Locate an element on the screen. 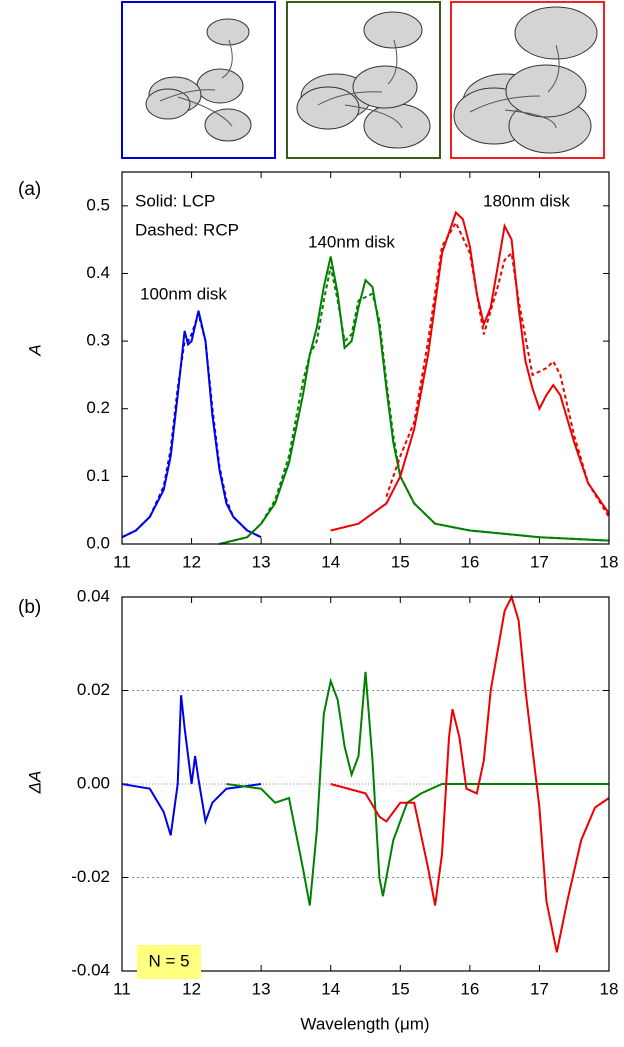 The width and height of the screenshot is (624, 1047). annotation: 140nm disk is located at coordinates (351, 241).